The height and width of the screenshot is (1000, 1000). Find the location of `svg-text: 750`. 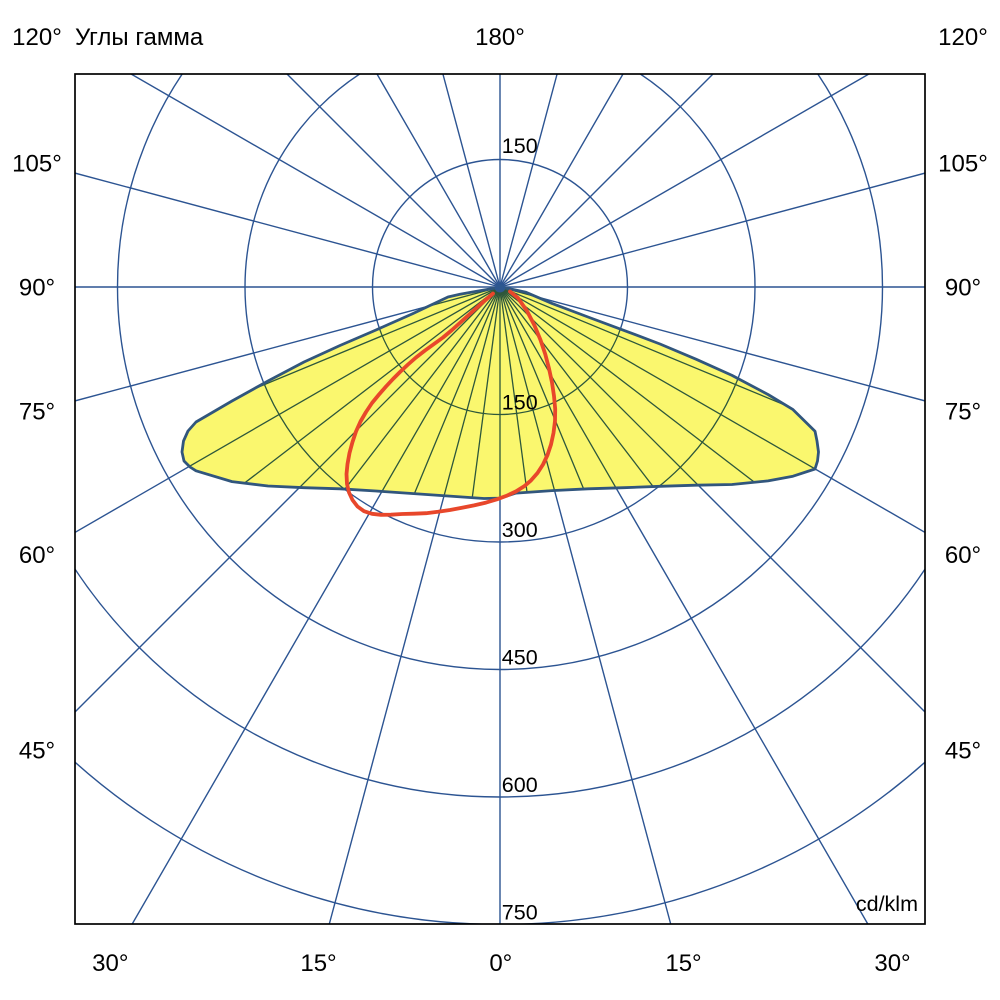

svg-text: 750 is located at coordinates (520, 913).